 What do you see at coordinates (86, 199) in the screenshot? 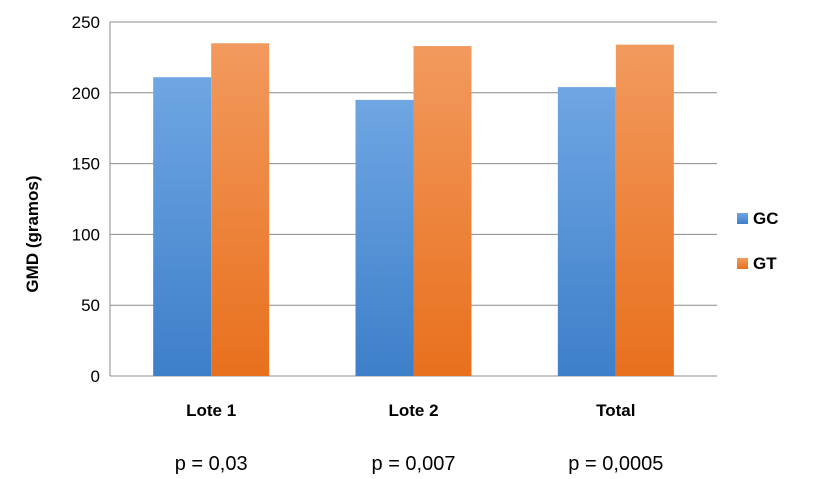
I see `y-tick-labels: 0 50 100 150 200 250` at bounding box center [86, 199].